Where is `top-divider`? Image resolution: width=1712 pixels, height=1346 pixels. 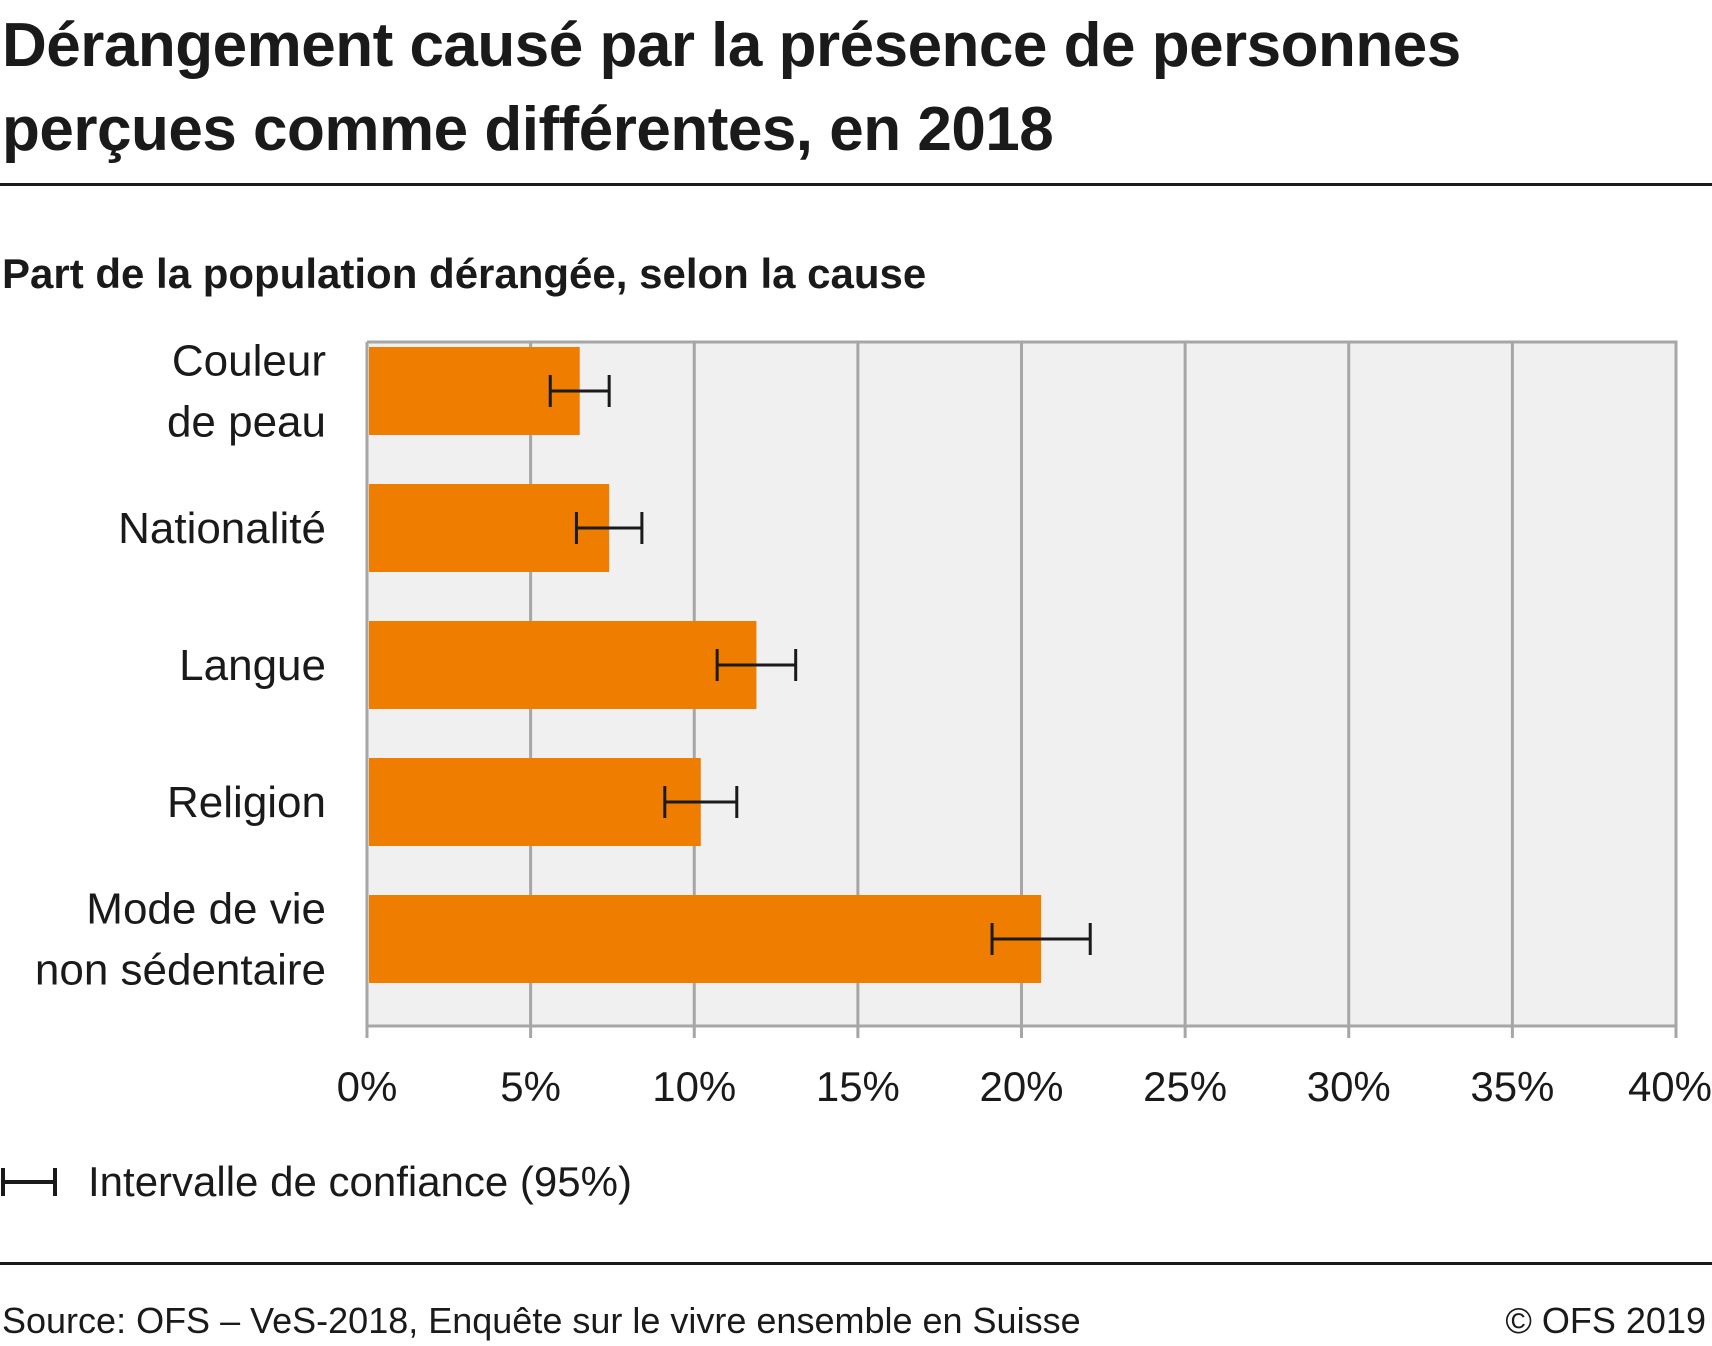 top-divider is located at coordinates (856, 184).